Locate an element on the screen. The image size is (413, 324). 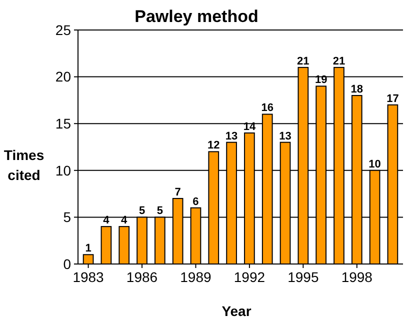
y-tick-label: 15 is located at coordinates (63, 124).